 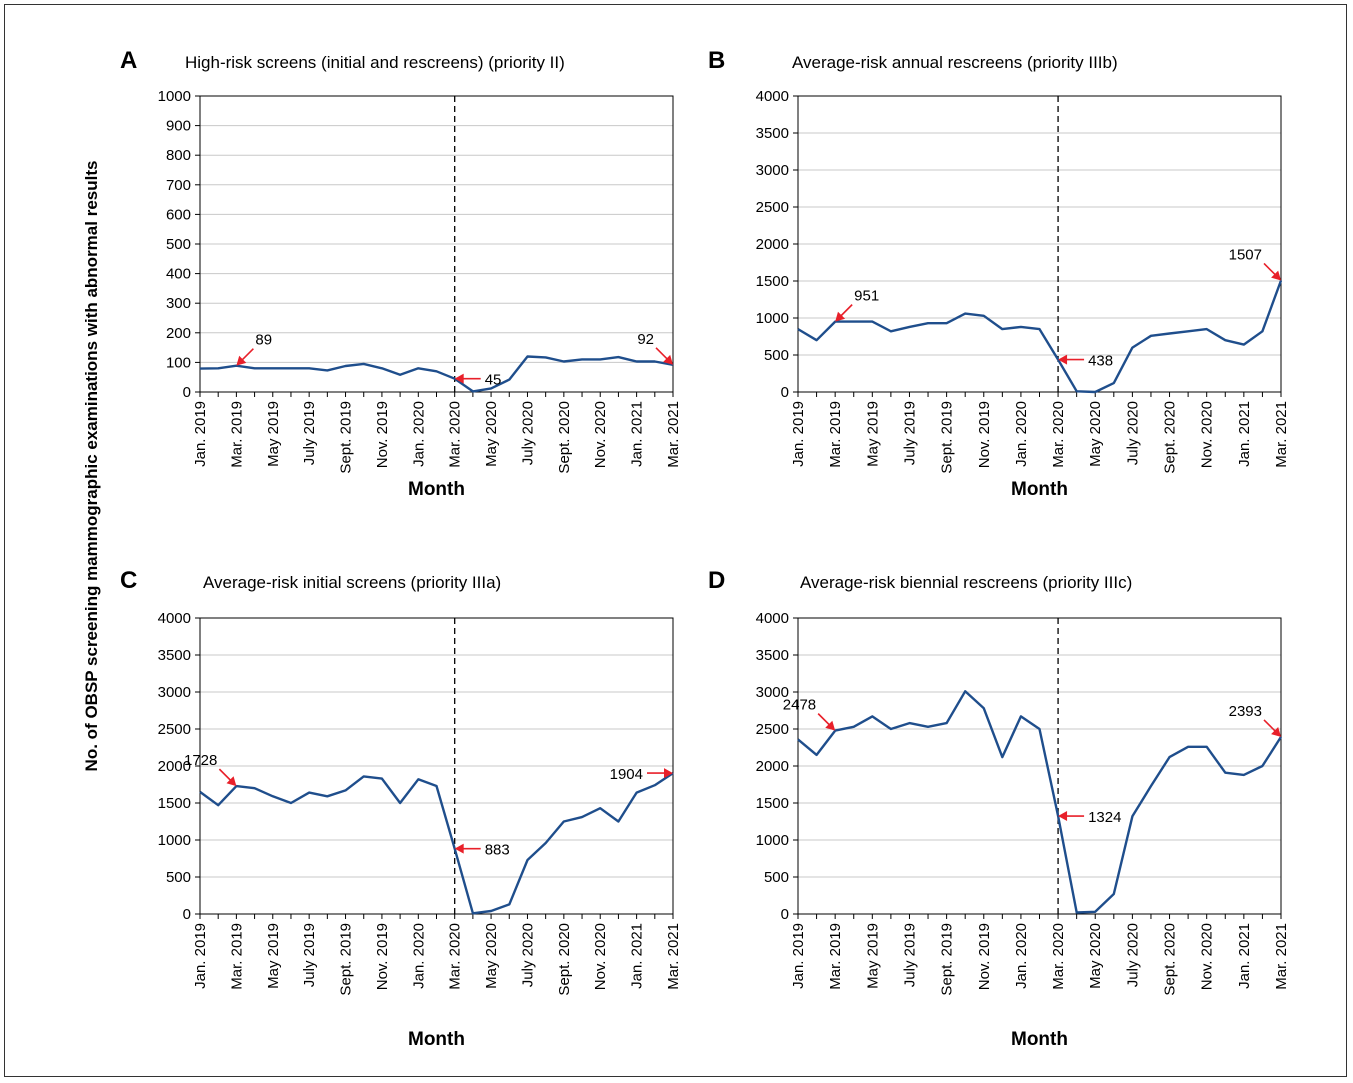 What do you see at coordinates (716, 580) in the screenshot?
I see `panel-letter: D` at bounding box center [716, 580].